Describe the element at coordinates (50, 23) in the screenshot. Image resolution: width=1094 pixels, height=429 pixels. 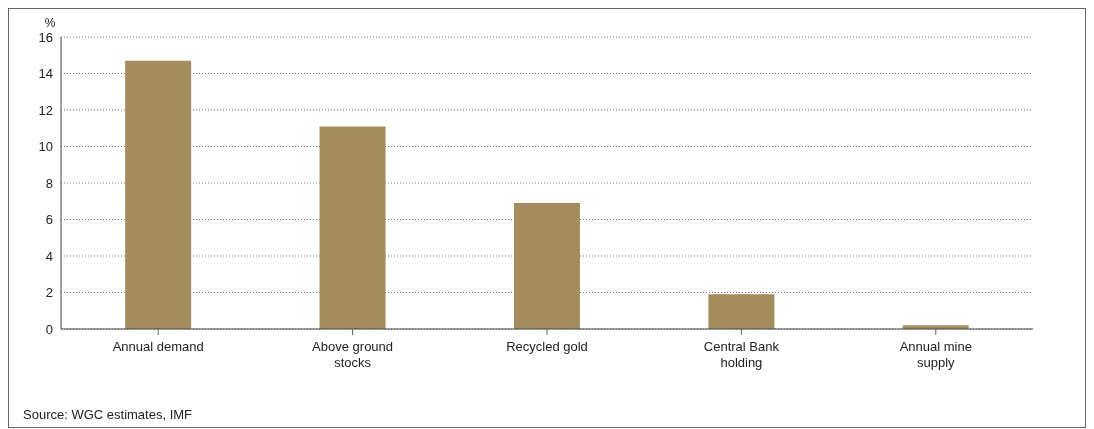
I see `y-axis-title: %` at that location.